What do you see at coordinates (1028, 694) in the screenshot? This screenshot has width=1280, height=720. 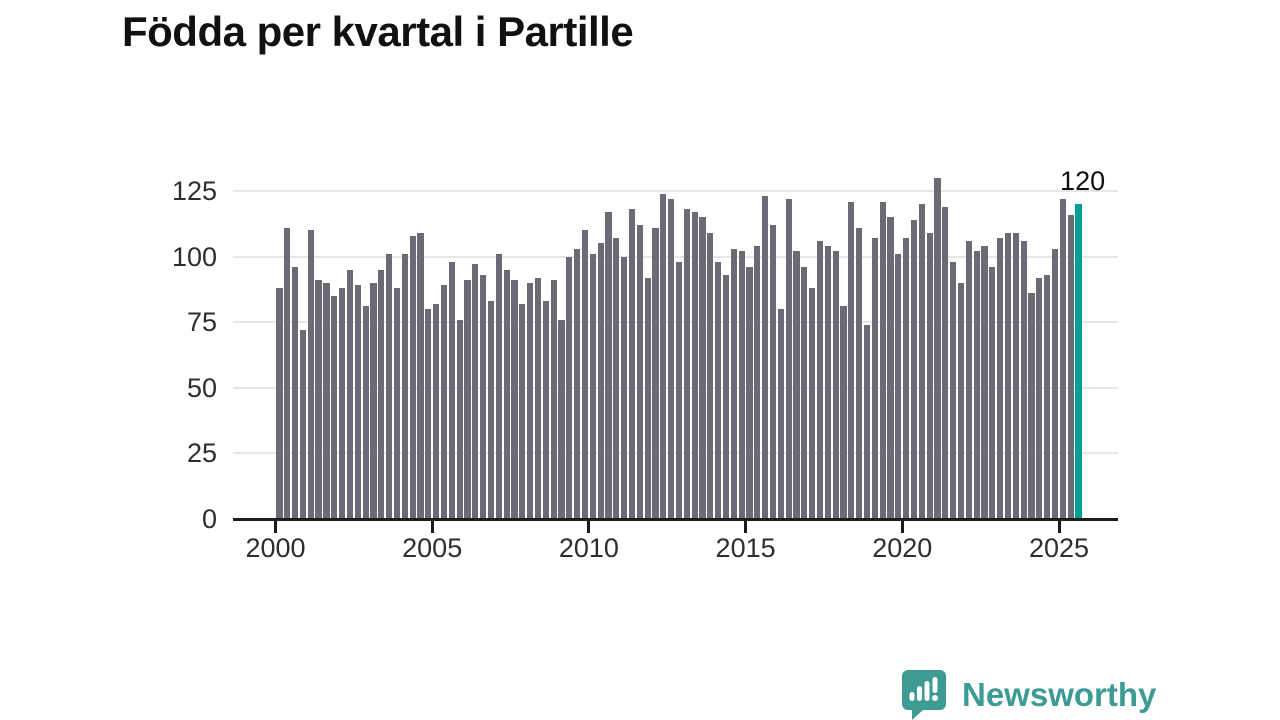 I see `brand-logo: Newsworthy` at bounding box center [1028, 694].